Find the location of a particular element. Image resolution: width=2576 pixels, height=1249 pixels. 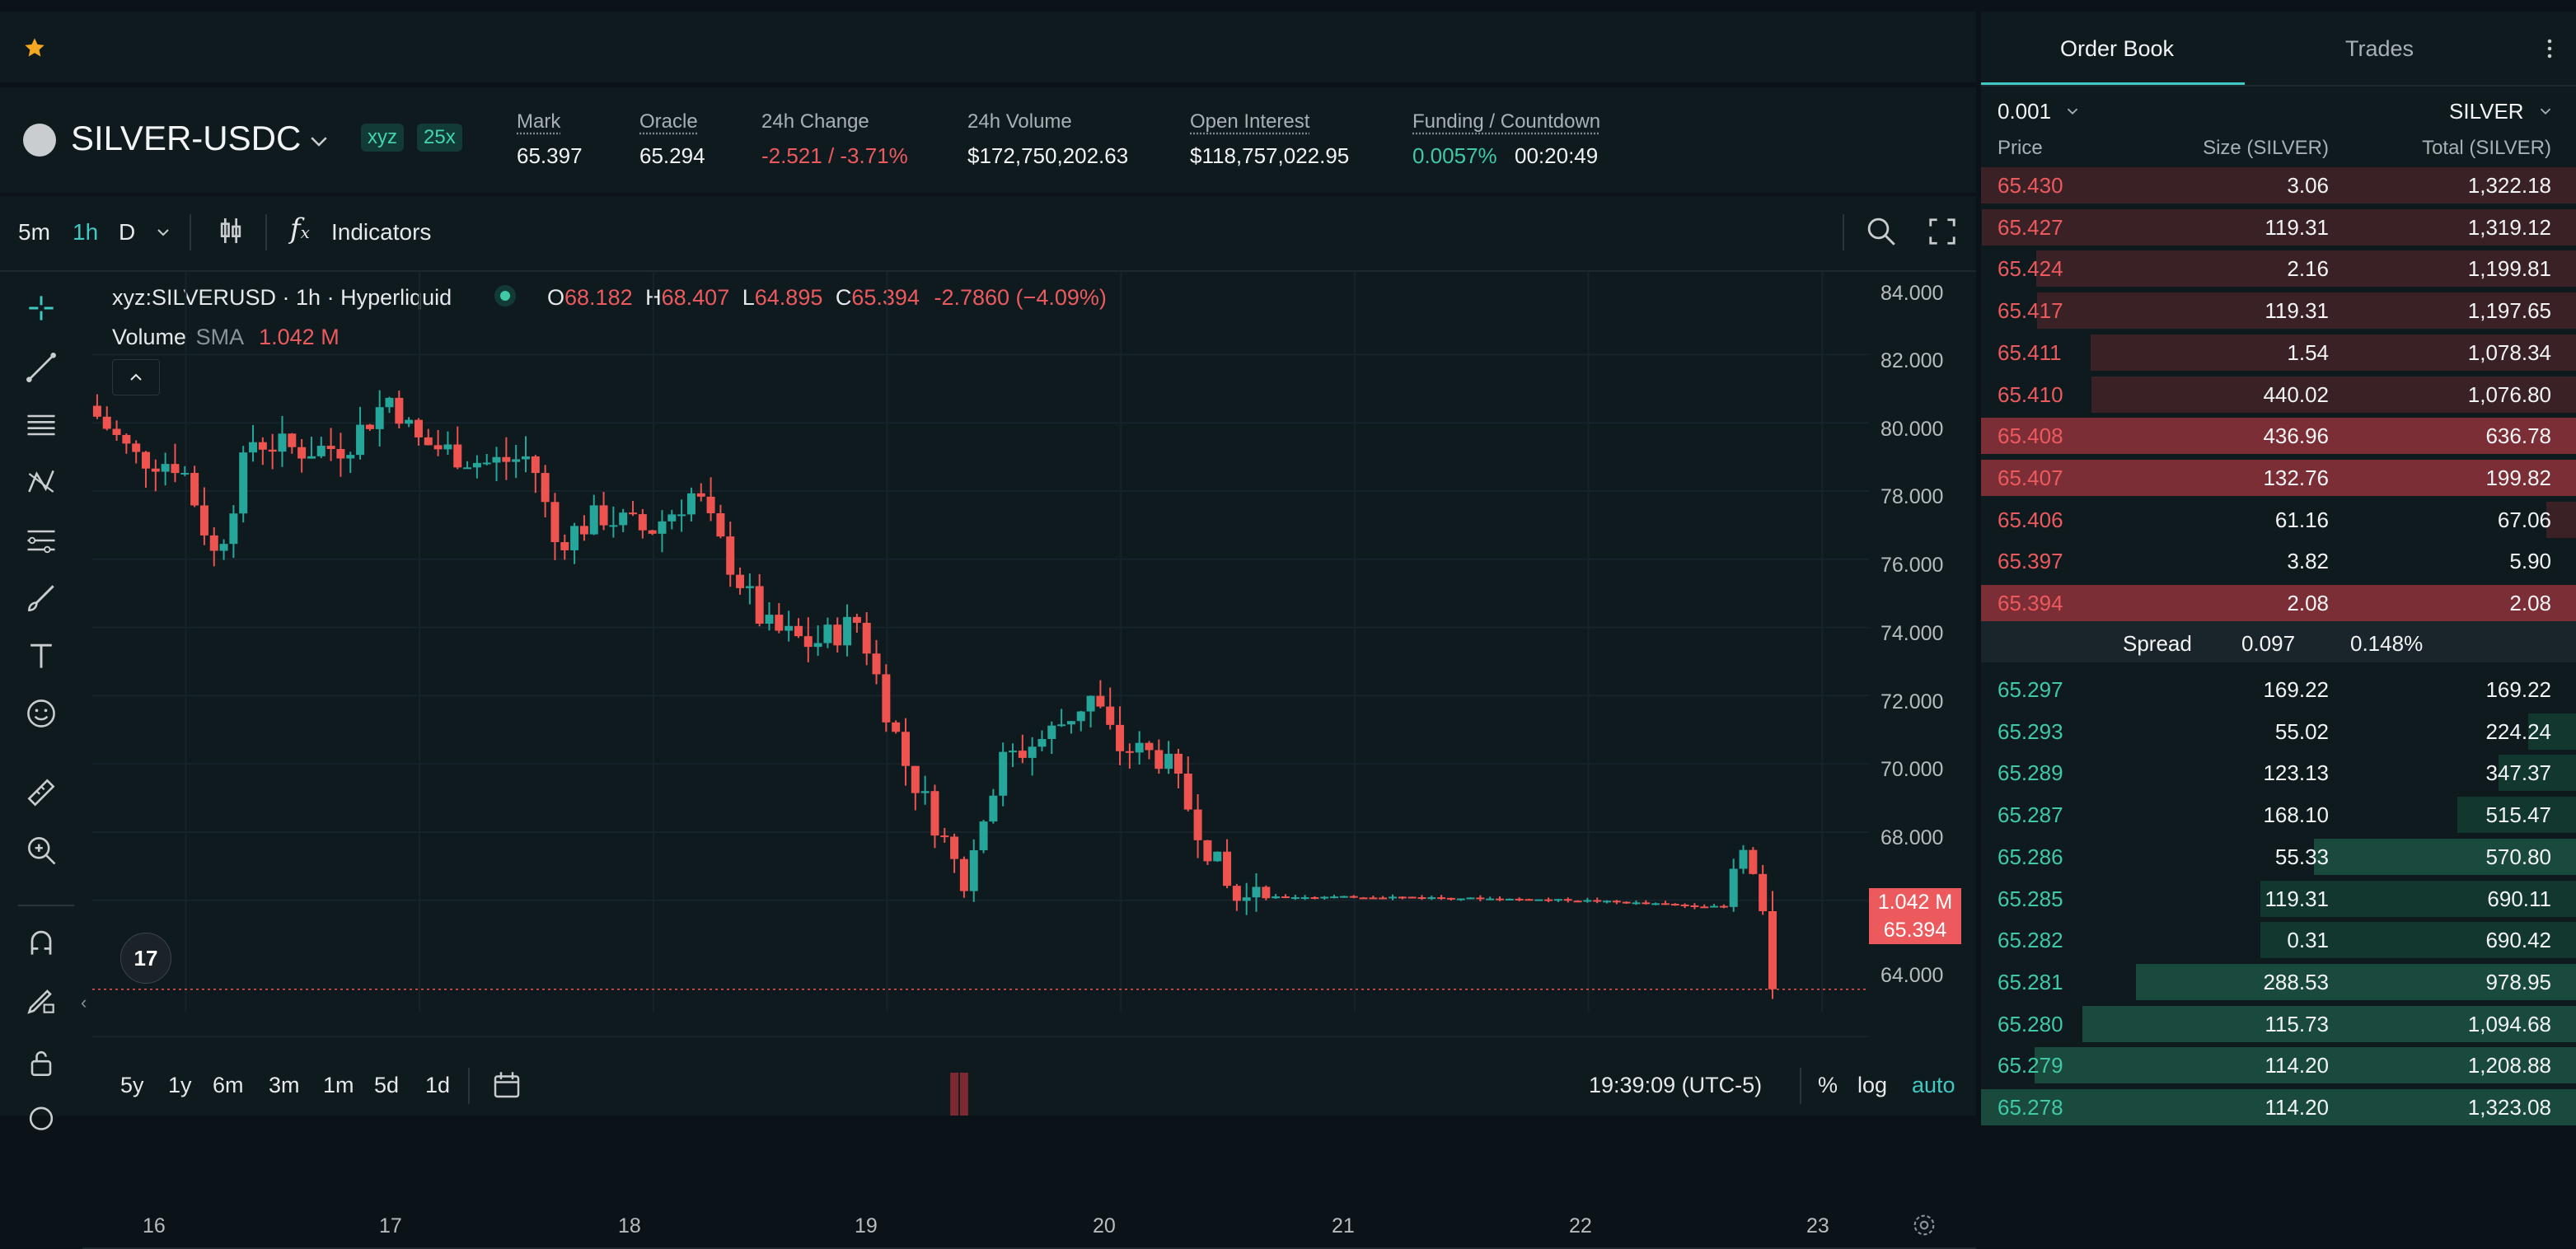

candle-type-icon is located at coordinates (230, 232).